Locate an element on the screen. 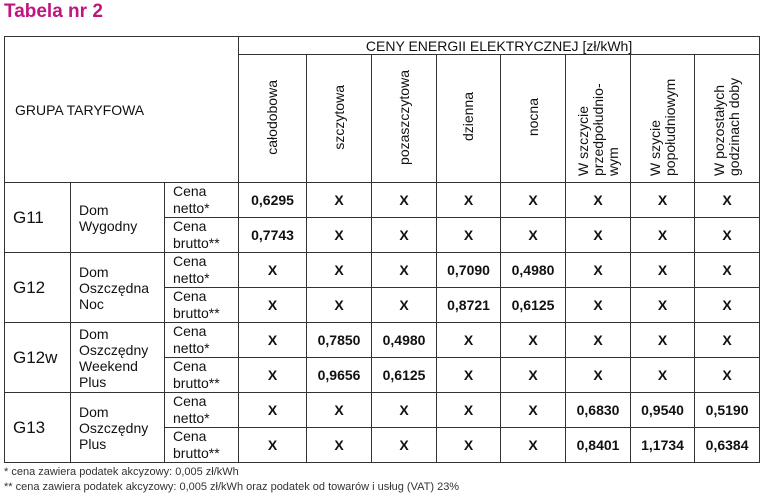  table-row: Cena brutto** X X X 0,8721 0,6125 X X X is located at coordinates (383, 305).